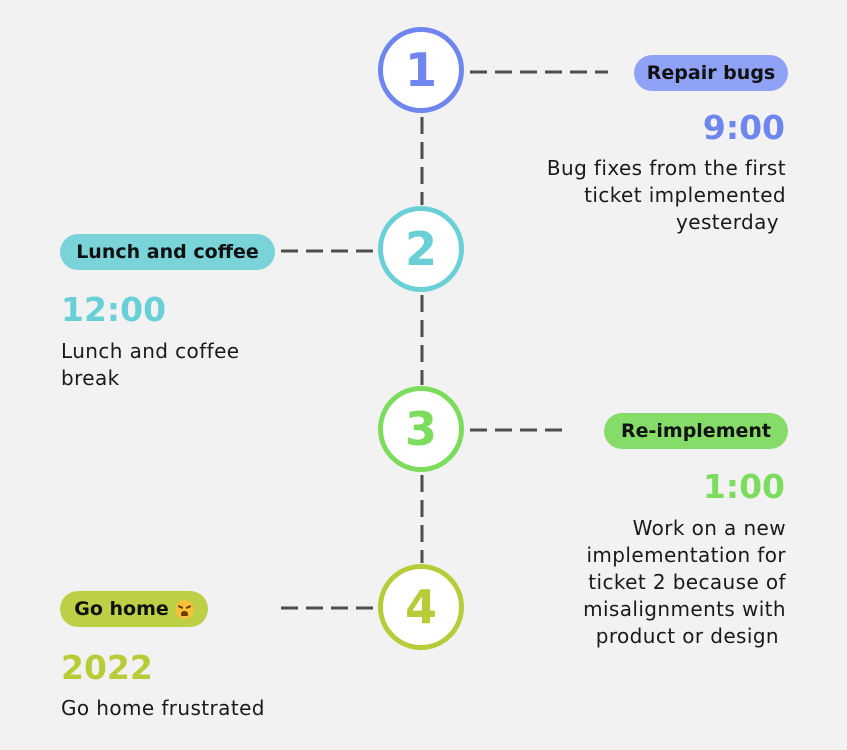  What do you see at coordinates (687, 636) in the screenshot?
I see `step-3-description-line: product or design` at bounding box center [687, 636].